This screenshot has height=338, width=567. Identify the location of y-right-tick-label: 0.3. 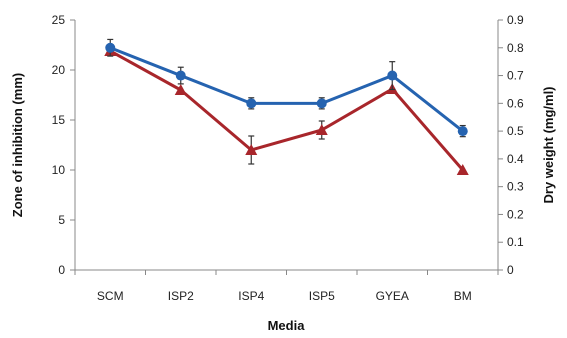
(515, 187).